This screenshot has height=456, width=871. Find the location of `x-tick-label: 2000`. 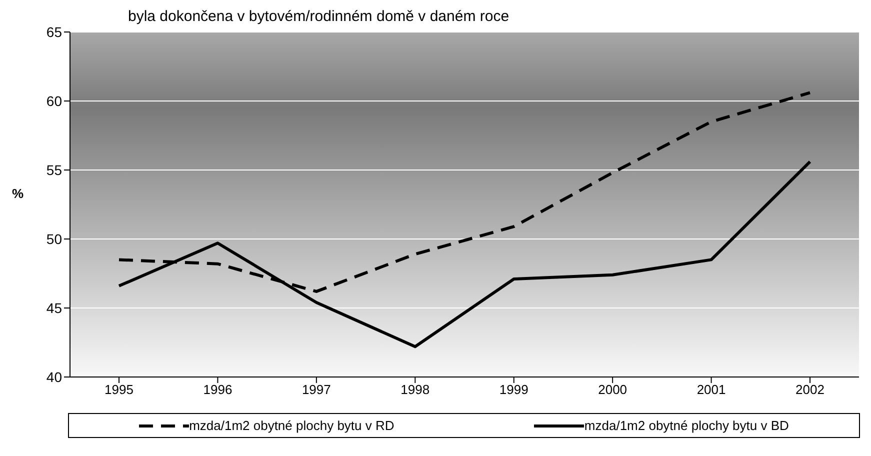

x-tick-label: 2000 is located at coordinates (613, 390).